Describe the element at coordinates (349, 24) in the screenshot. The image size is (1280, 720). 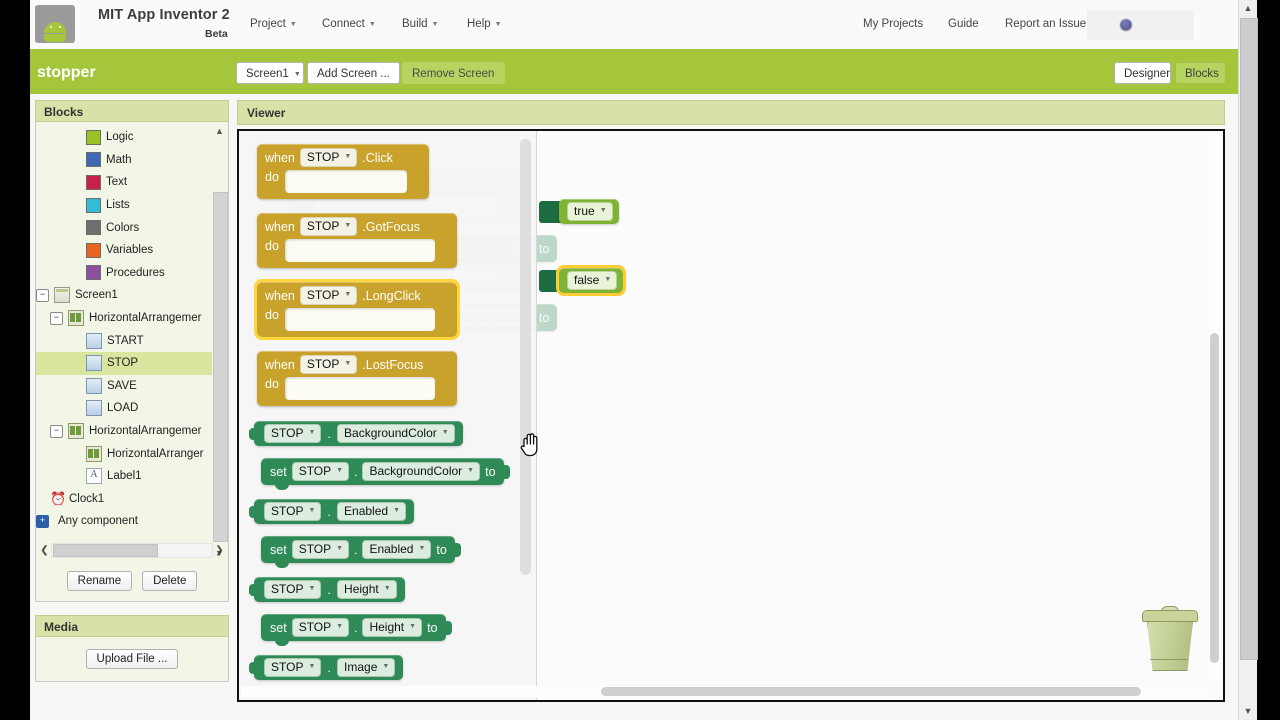
I see `menu-connect: Connect ▼` at that location.